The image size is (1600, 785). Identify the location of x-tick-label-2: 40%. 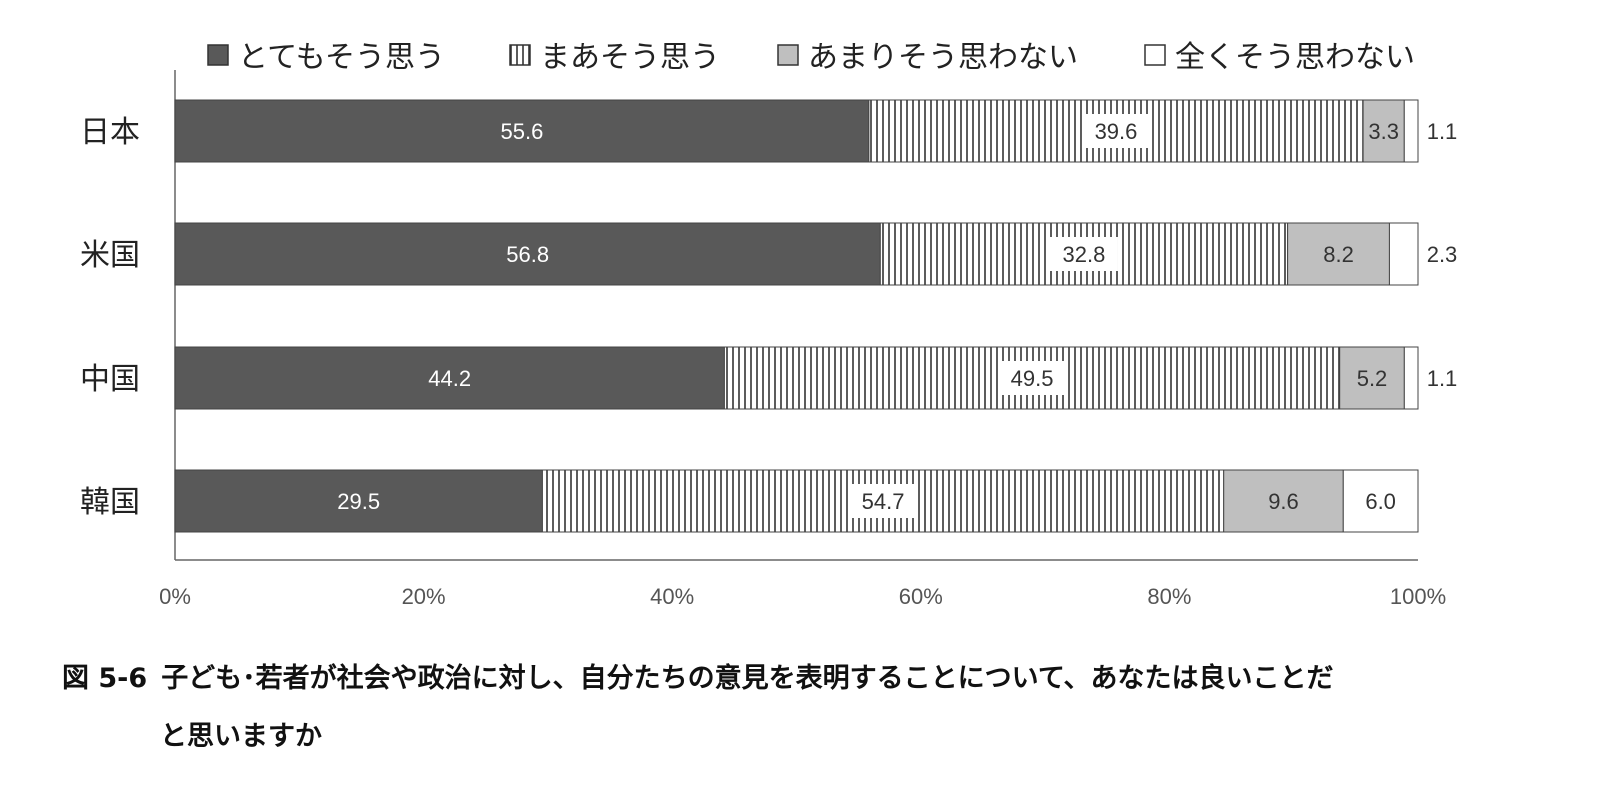
(672, 596).